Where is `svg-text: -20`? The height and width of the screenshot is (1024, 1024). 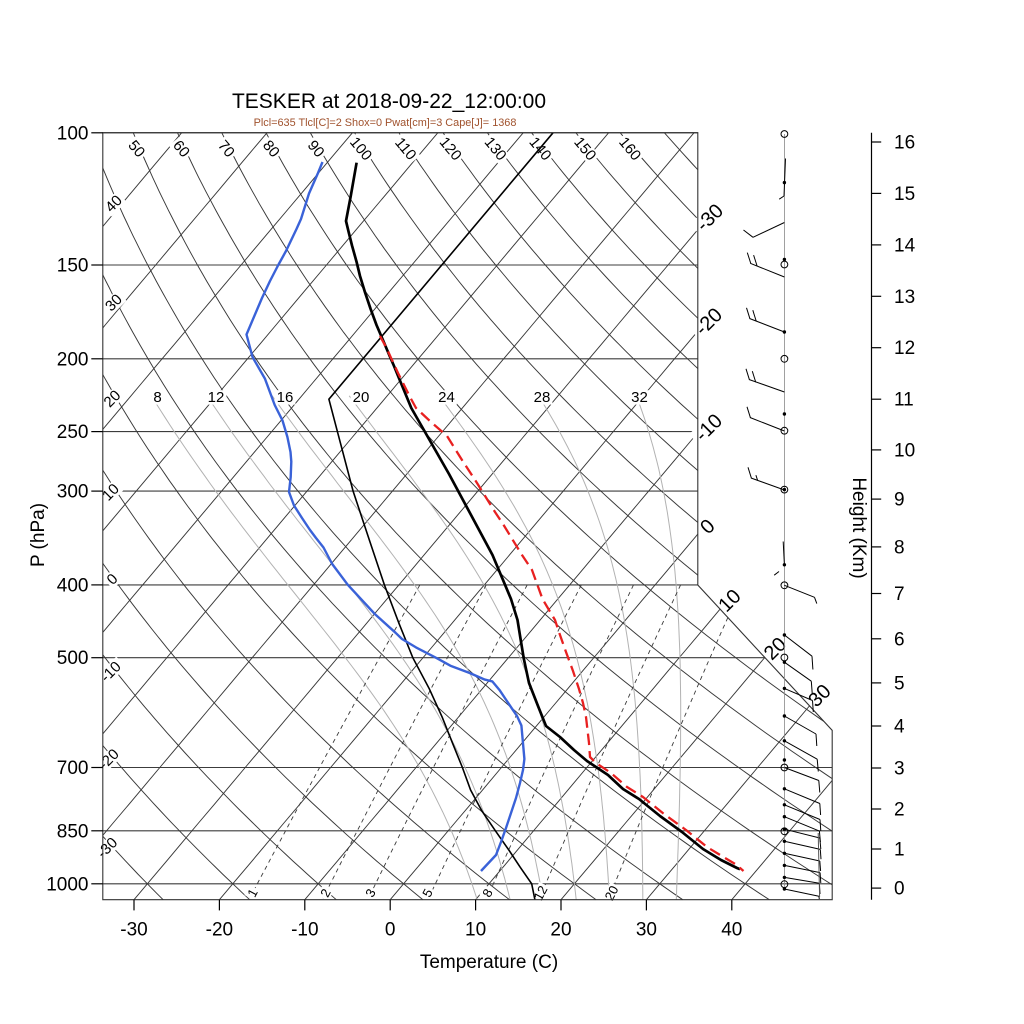
svg-text: -20 is located at coordinates (219, 930).